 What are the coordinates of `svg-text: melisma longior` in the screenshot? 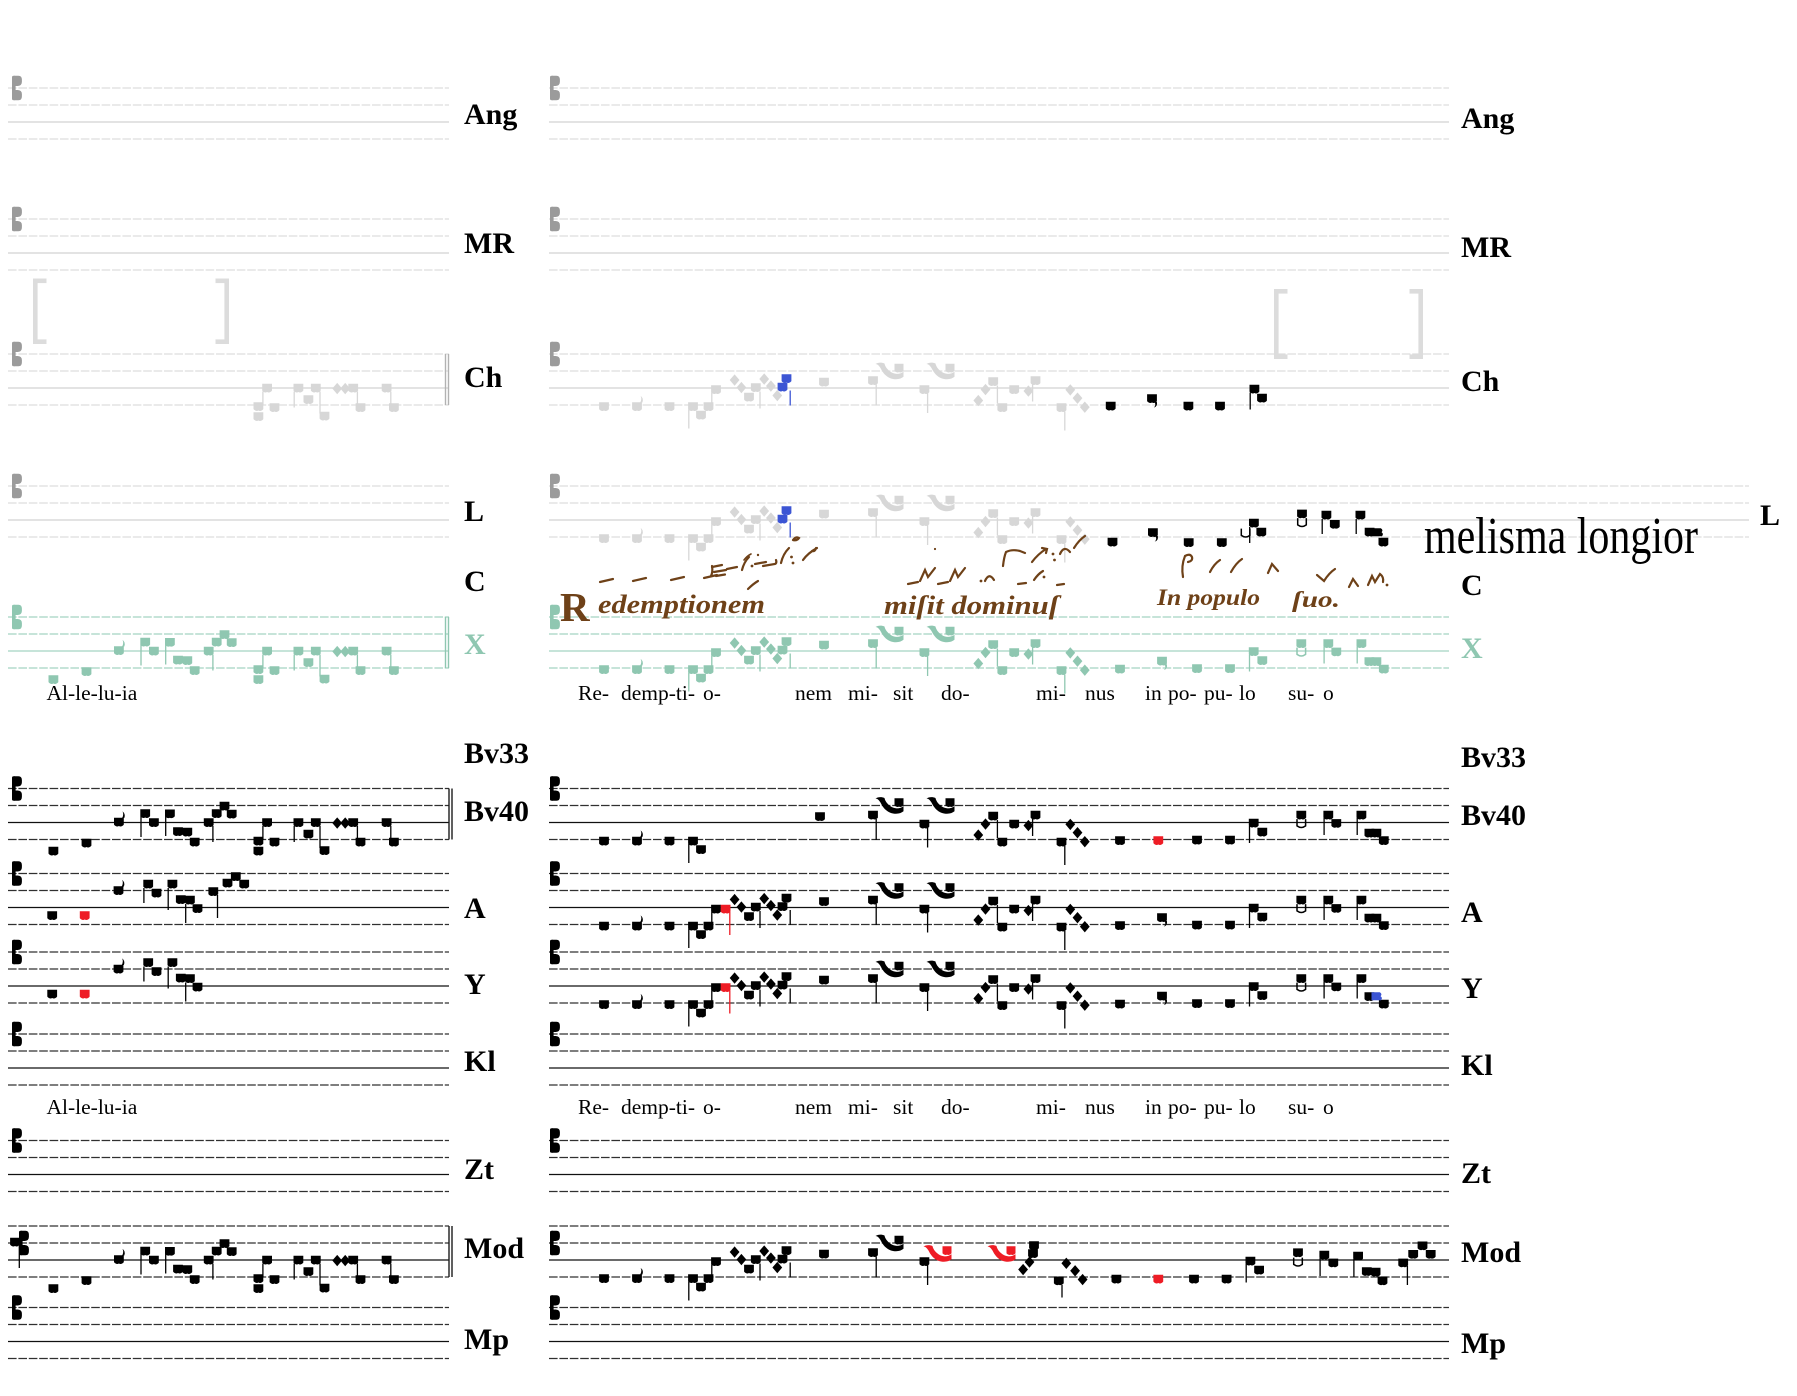 It's located at (1561, 536).